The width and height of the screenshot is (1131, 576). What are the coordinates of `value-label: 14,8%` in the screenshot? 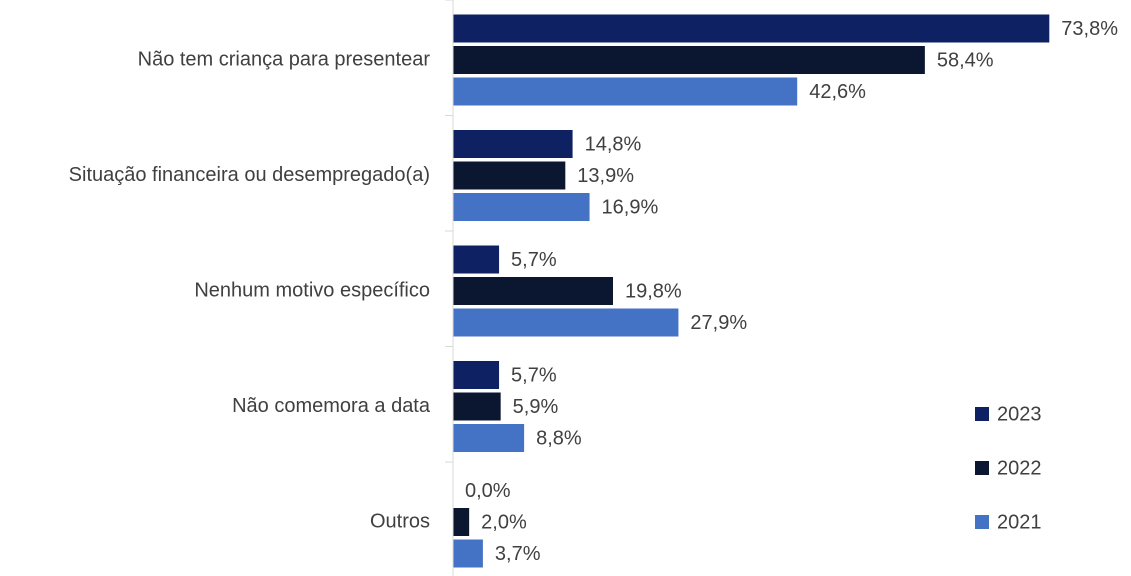 It's located at (613, 144).